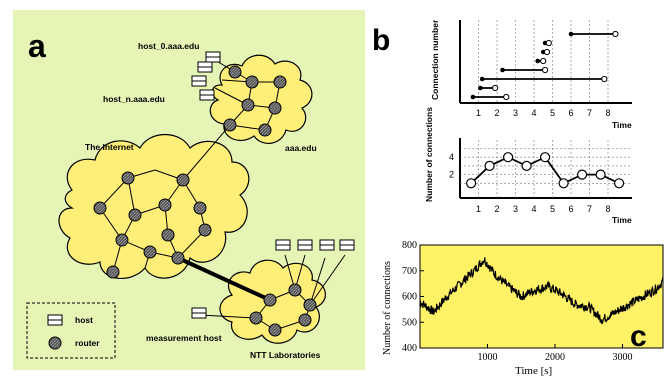 This screenshot has height=385, width=666. I want to click on count-x-tick-label: 7, so click(589, 209).